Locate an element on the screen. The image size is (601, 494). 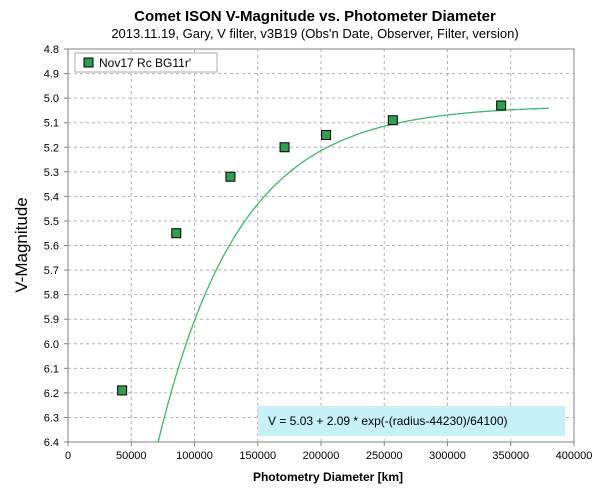
y-tick-label: 6.3 is located at coordinates (51, 418).